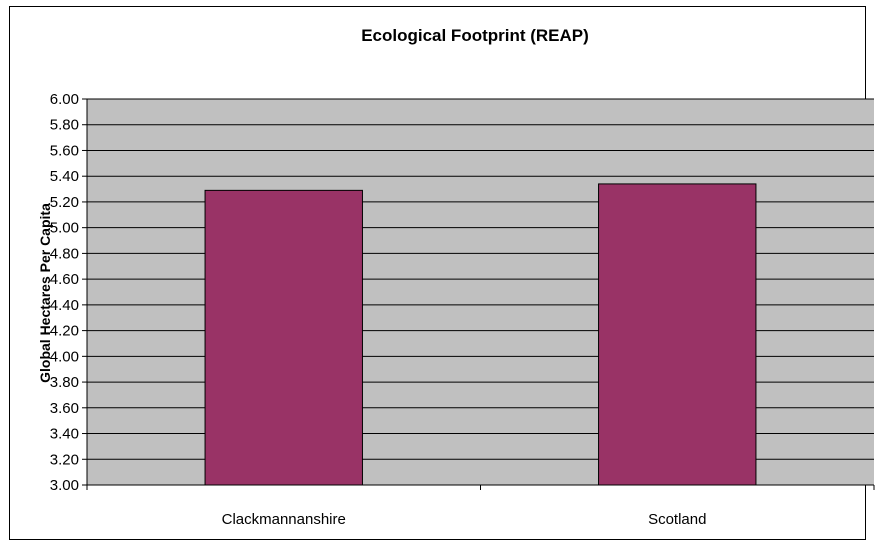 The height and width of the screenshot is (547, 876). I want to click on y-tick-label: 4.60, so click(64, 279).